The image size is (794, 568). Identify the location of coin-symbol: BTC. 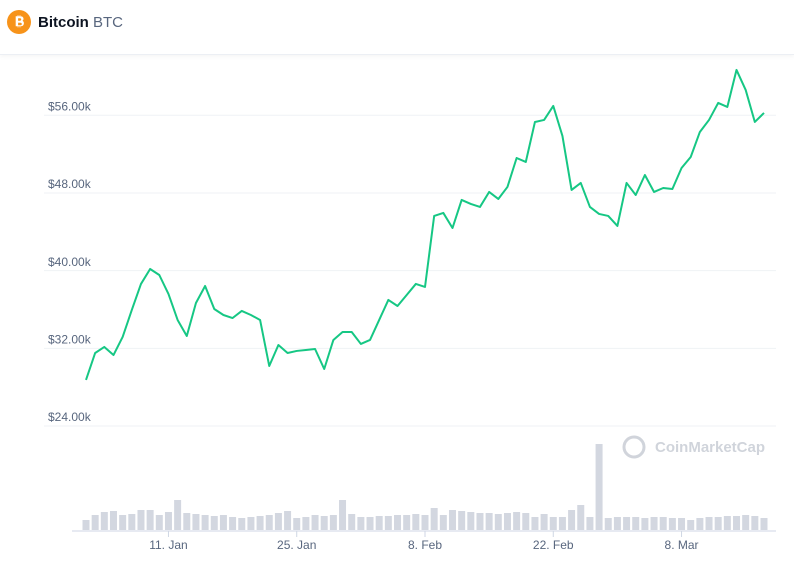
(108, 22).